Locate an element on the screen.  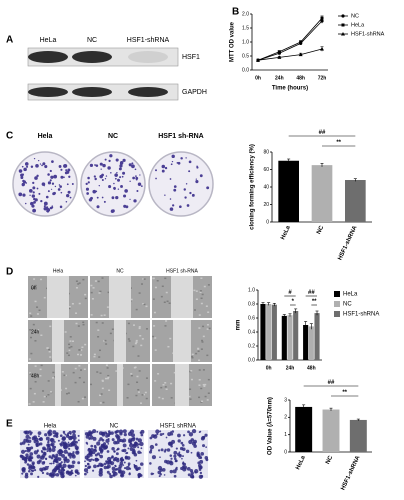
protein-label: GAPDH is located at coordinates (194, 92).